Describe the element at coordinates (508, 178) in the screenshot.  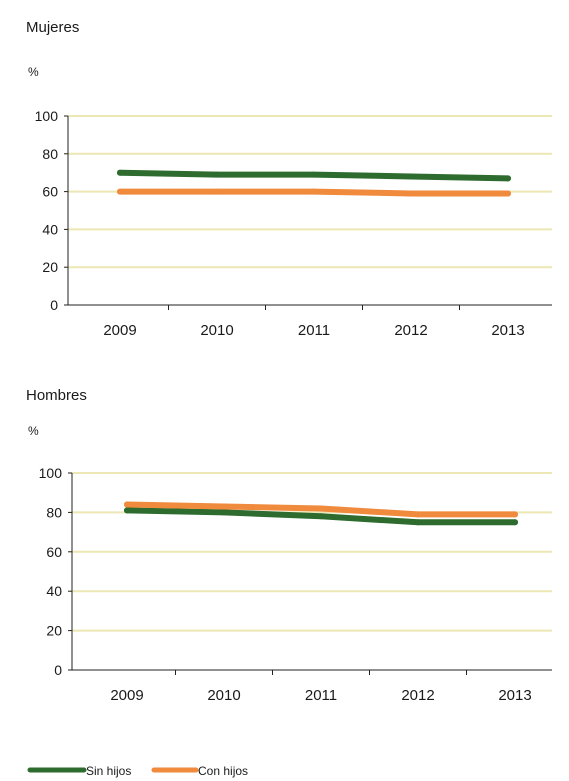
I see `data-point-mujeres-sin-hijos-2013` at that location.